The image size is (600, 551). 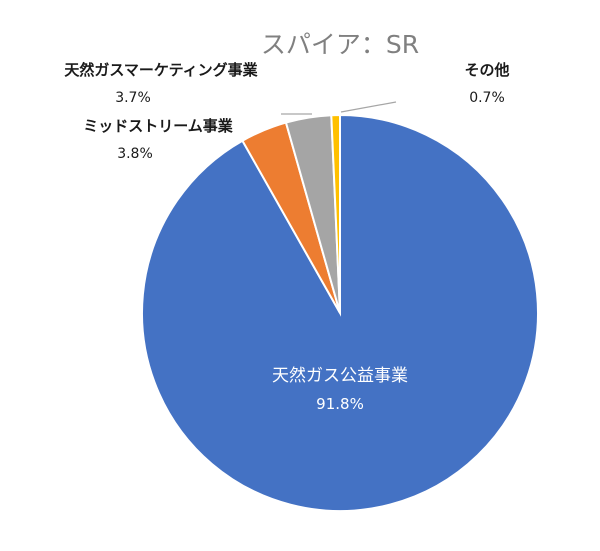 What do you see at coordinates (340, 376) in the screenshot?
I see `slice-label-1: 天然ガス公益事業` at bounding box center [340, 376].